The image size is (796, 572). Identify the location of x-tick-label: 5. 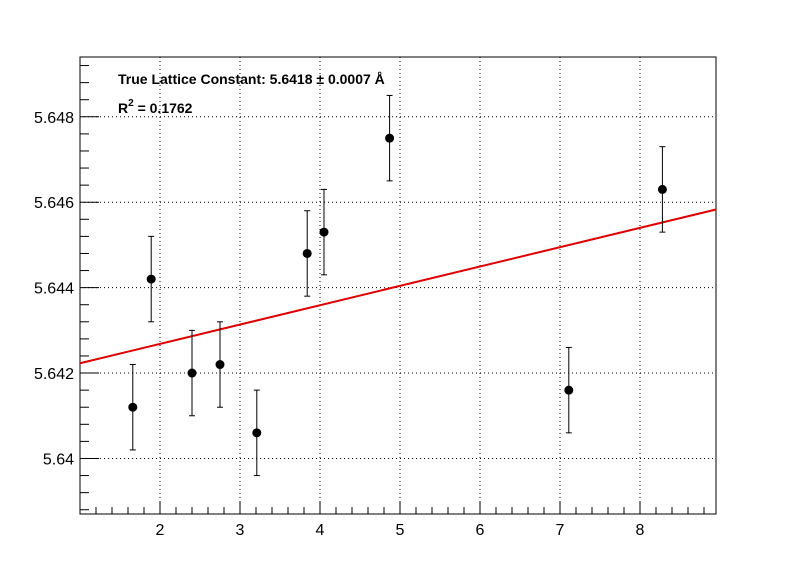
(400, 530).